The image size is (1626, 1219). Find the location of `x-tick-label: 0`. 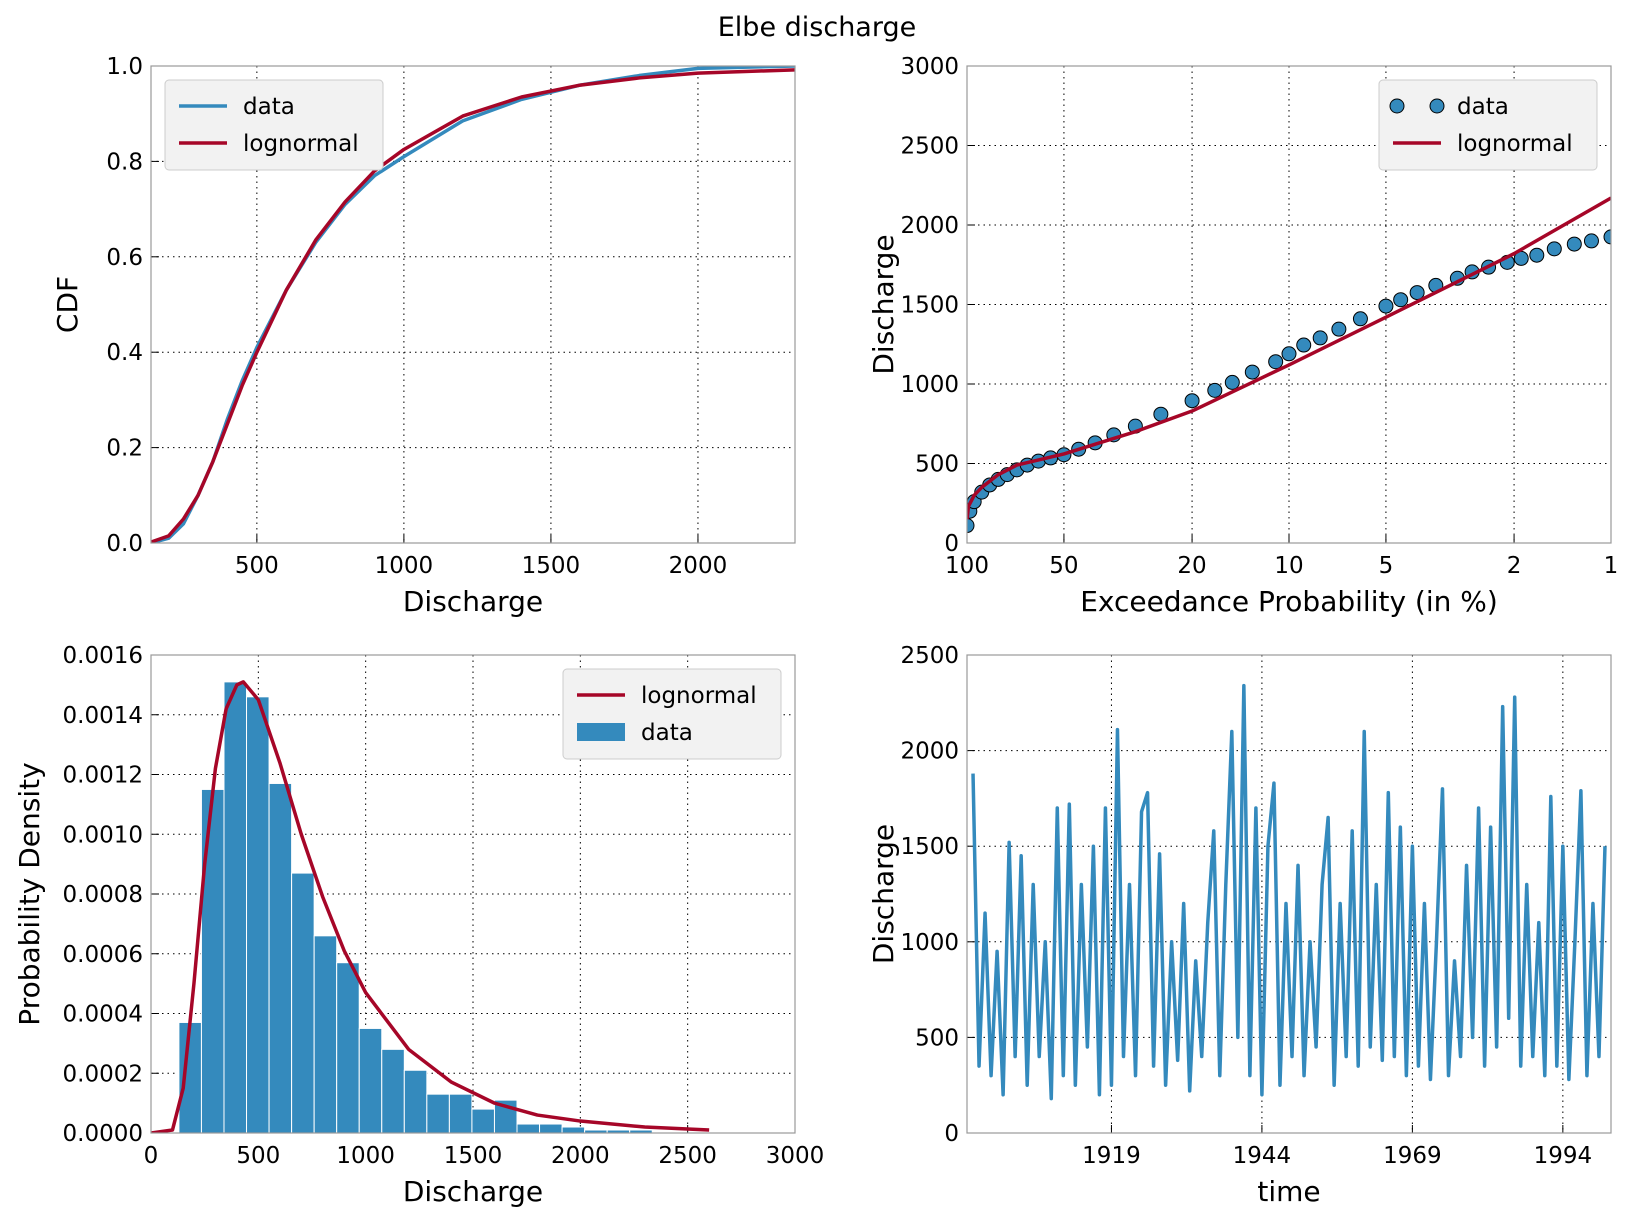

x-tick-label: 0 is located at coordinates (151, 1156).